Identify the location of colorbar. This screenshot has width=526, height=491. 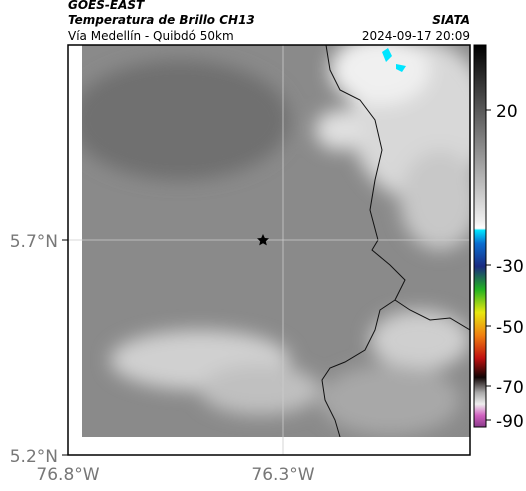
(480, 236).